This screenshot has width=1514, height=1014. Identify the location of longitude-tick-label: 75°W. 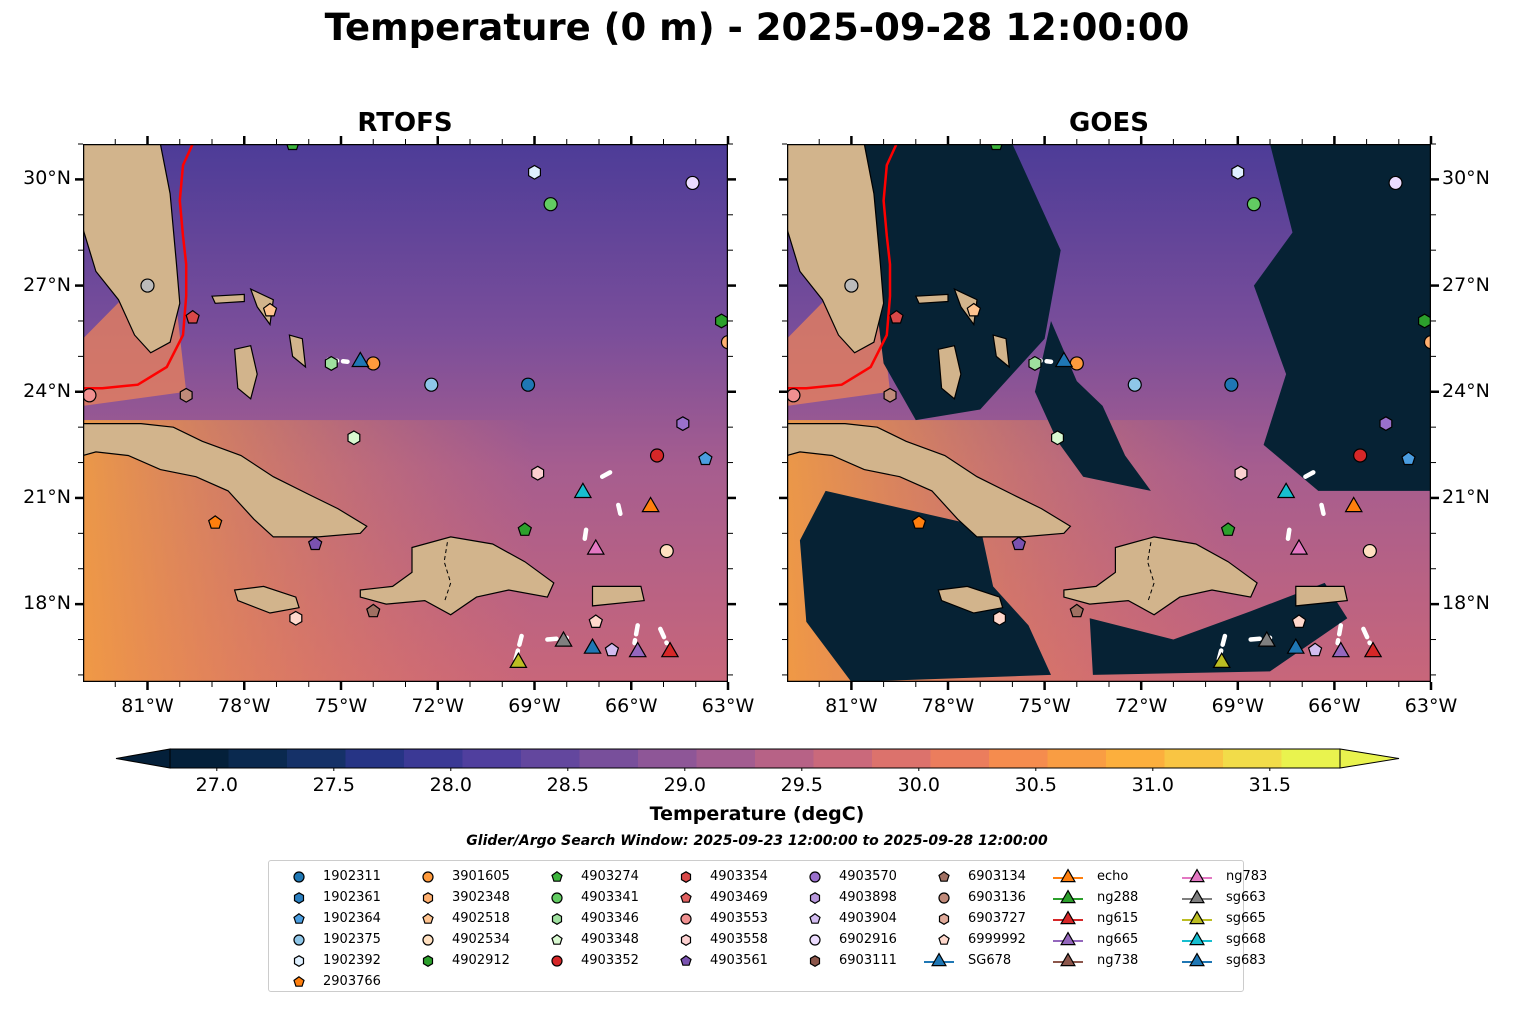
(1044, 706).